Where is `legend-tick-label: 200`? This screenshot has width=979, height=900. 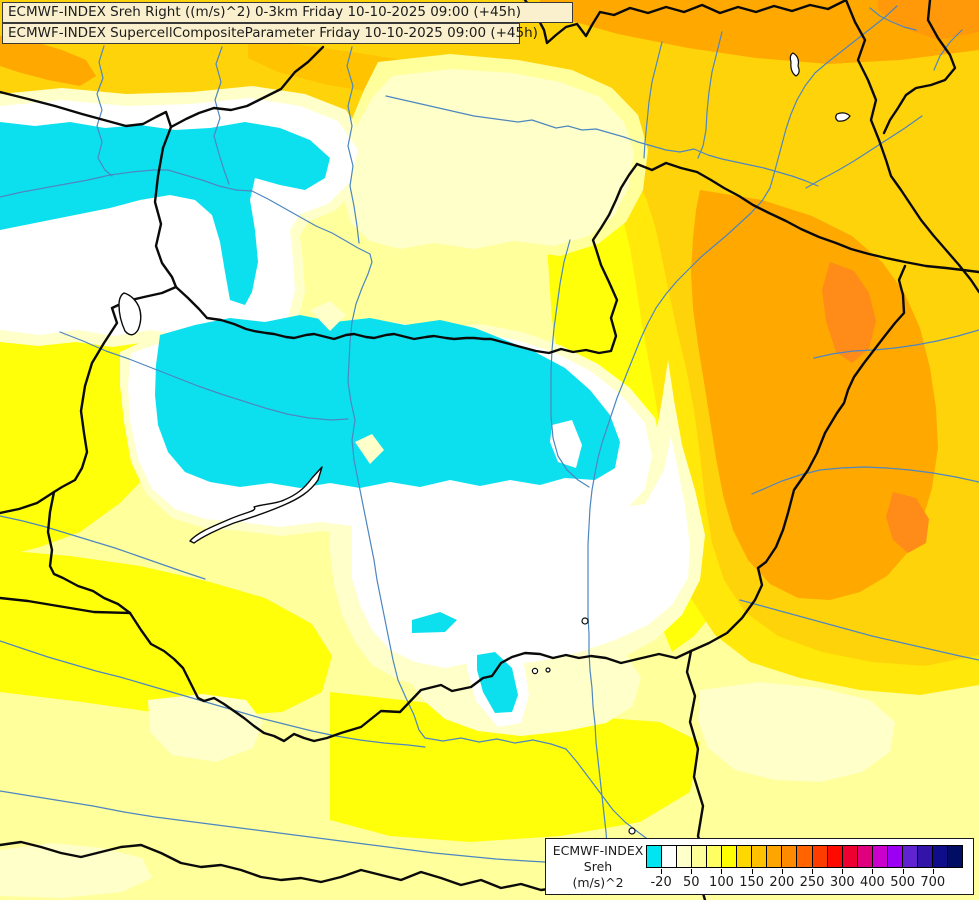 legend-tick-label: 200 is located at coordinates (782, 882).